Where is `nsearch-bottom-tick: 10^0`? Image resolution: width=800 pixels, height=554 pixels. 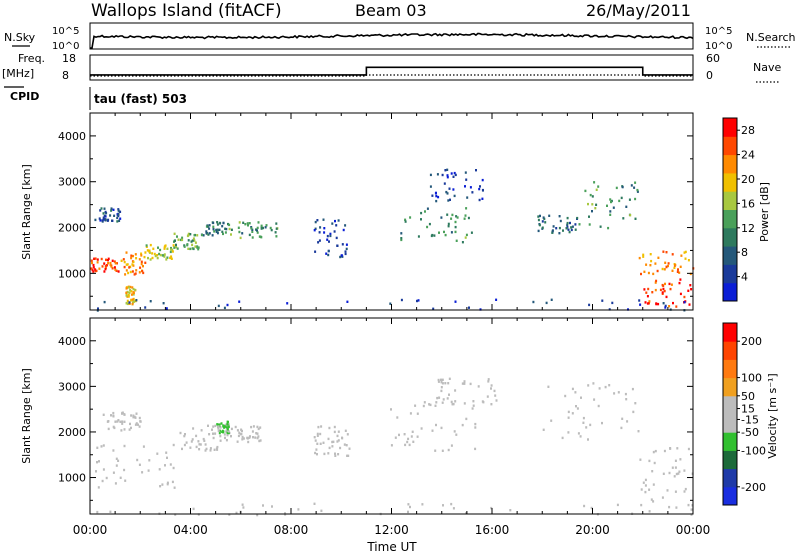
nsearch-bottom-tick: 10^0 is located at coordinates (718, 46).